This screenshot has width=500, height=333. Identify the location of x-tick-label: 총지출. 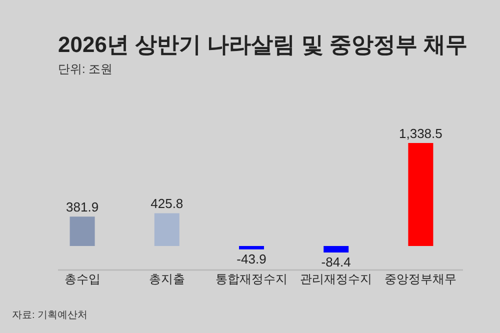
(166, 279).